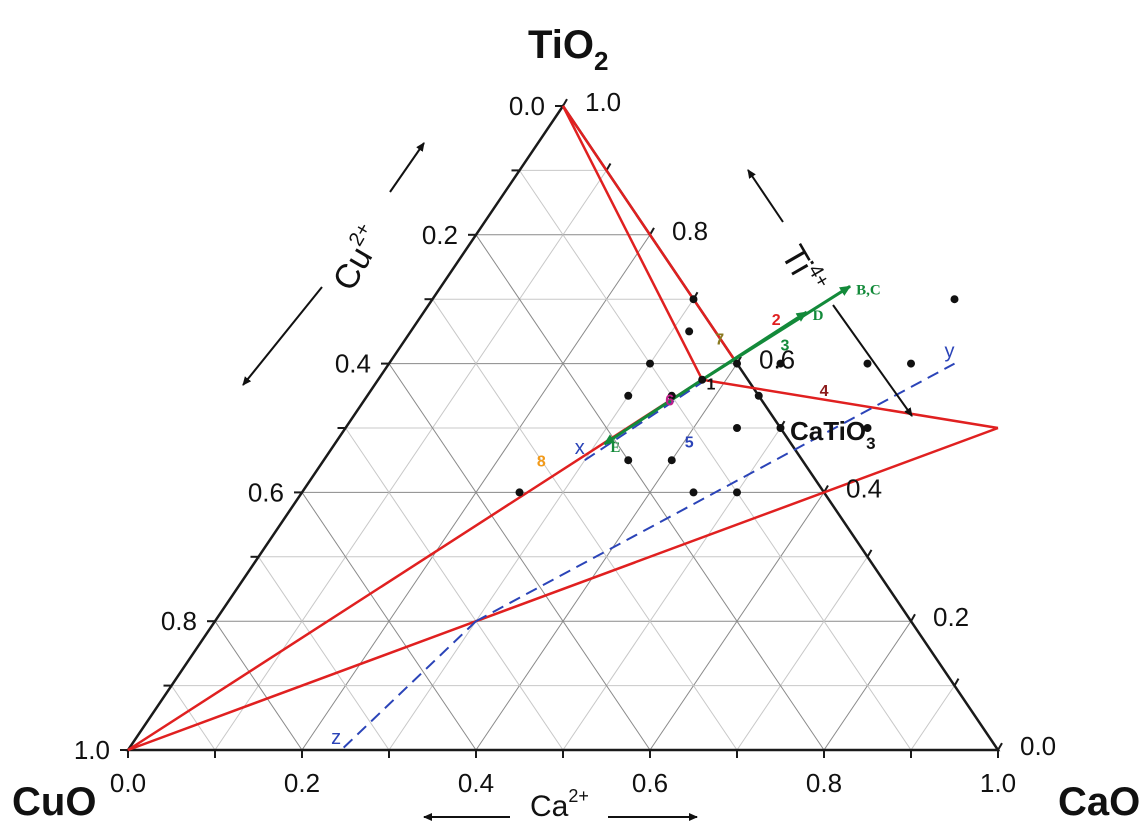  Describe the element at coordinates (615, 448) in the screenshot. I see `arrow-label: E` at that location.